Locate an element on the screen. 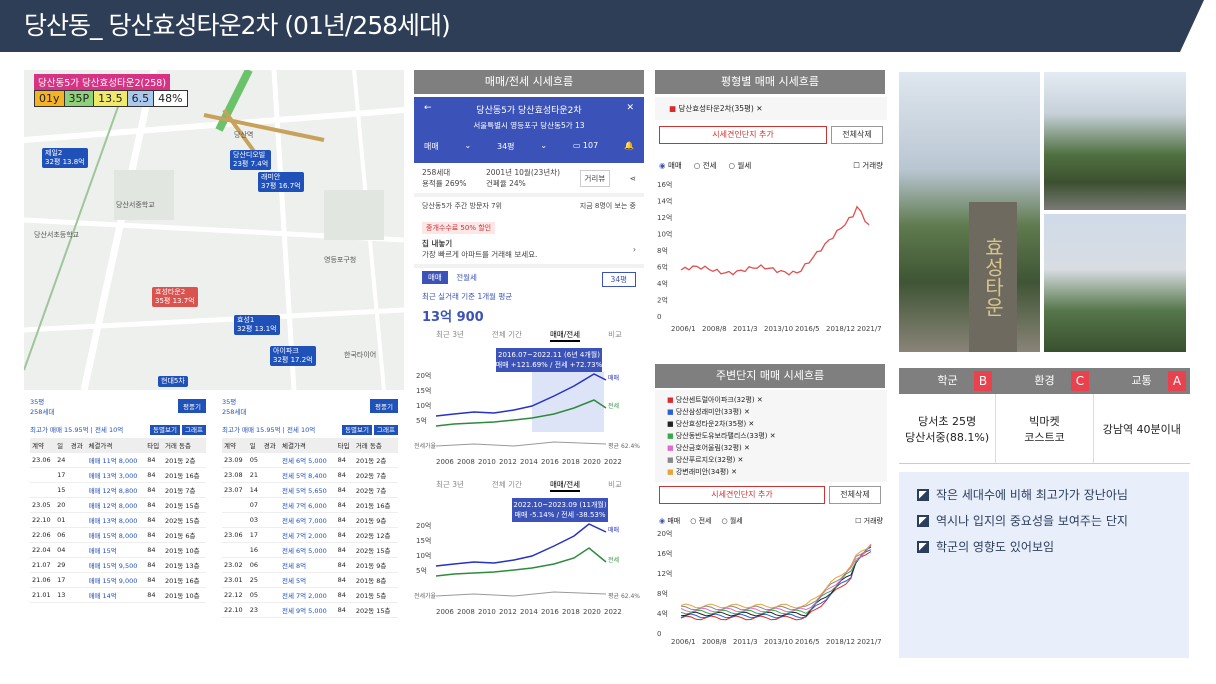 The height and width of the screenshot is (684, 1216). transport-value: 강남역 40분이내 is located at coordinates (1141, 429).